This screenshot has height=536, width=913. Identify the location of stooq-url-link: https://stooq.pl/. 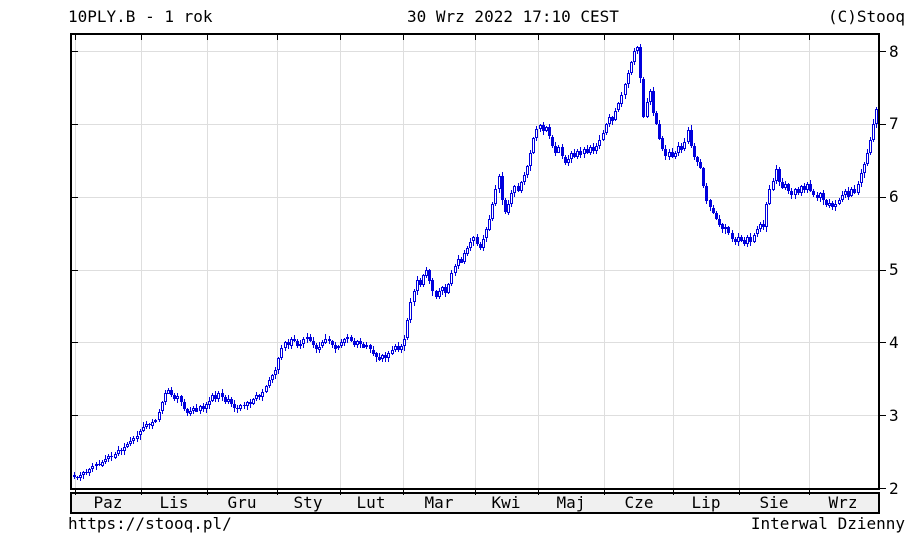
(150, 523).